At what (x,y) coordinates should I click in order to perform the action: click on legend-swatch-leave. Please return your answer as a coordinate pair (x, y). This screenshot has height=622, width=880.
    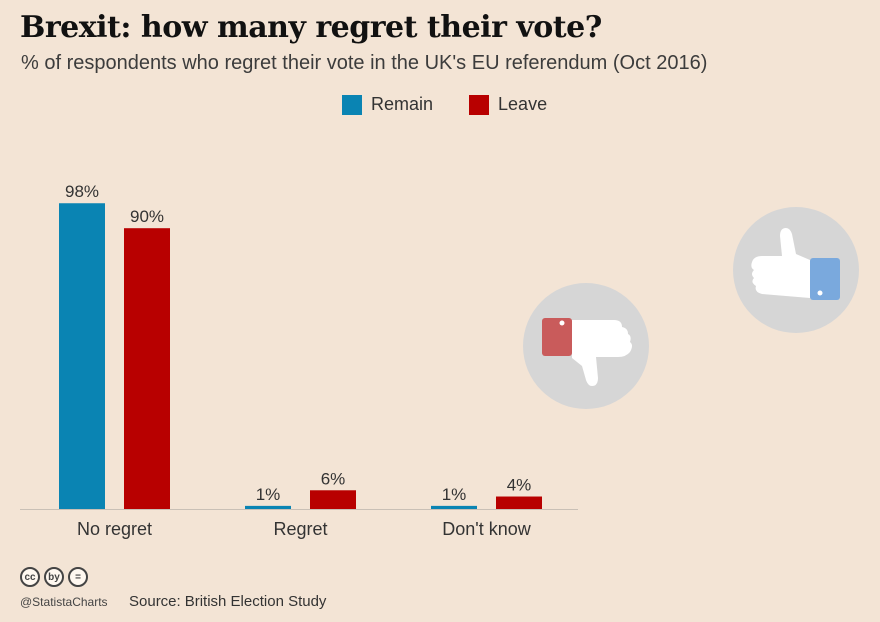
    Looking at the image, I should click on (479, 104).